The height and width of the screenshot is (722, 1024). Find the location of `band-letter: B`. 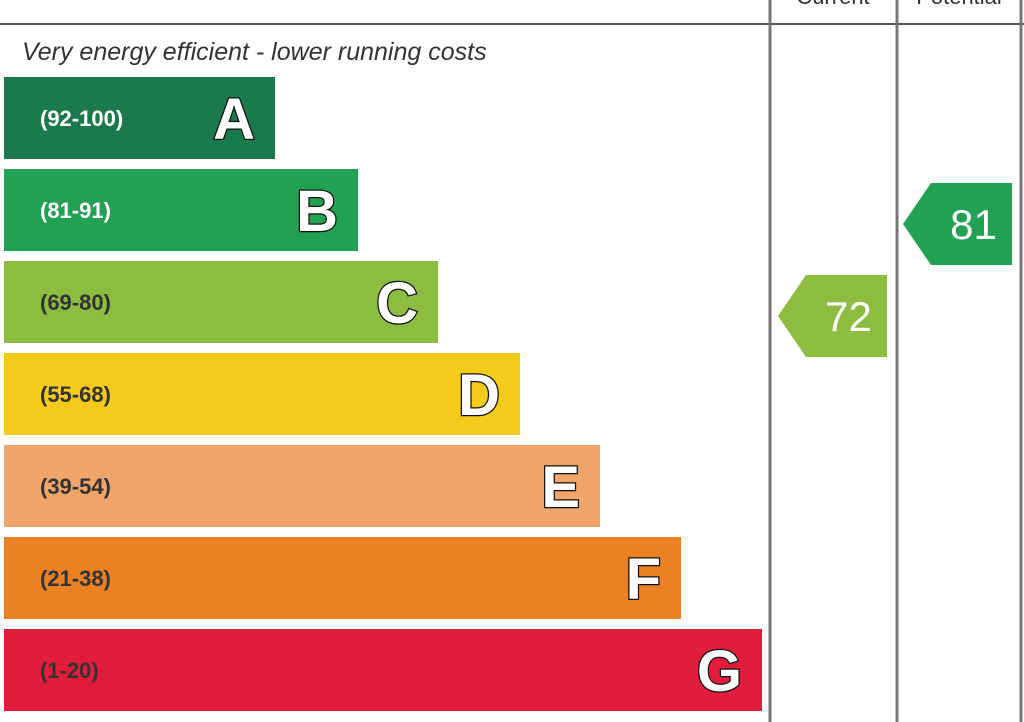

band-letter: B is located at coordinates (317, 211).